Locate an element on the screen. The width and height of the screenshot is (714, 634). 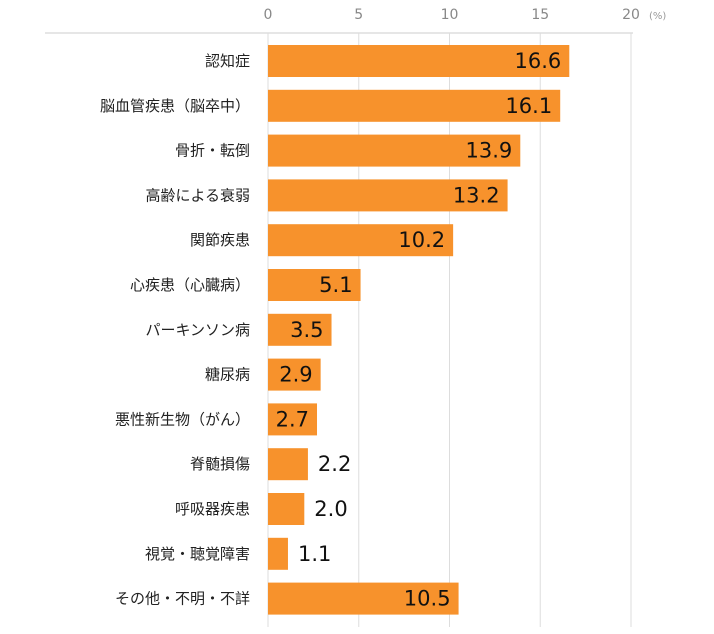
data-value-label: 1.1 is located at coordinates (314, 554).